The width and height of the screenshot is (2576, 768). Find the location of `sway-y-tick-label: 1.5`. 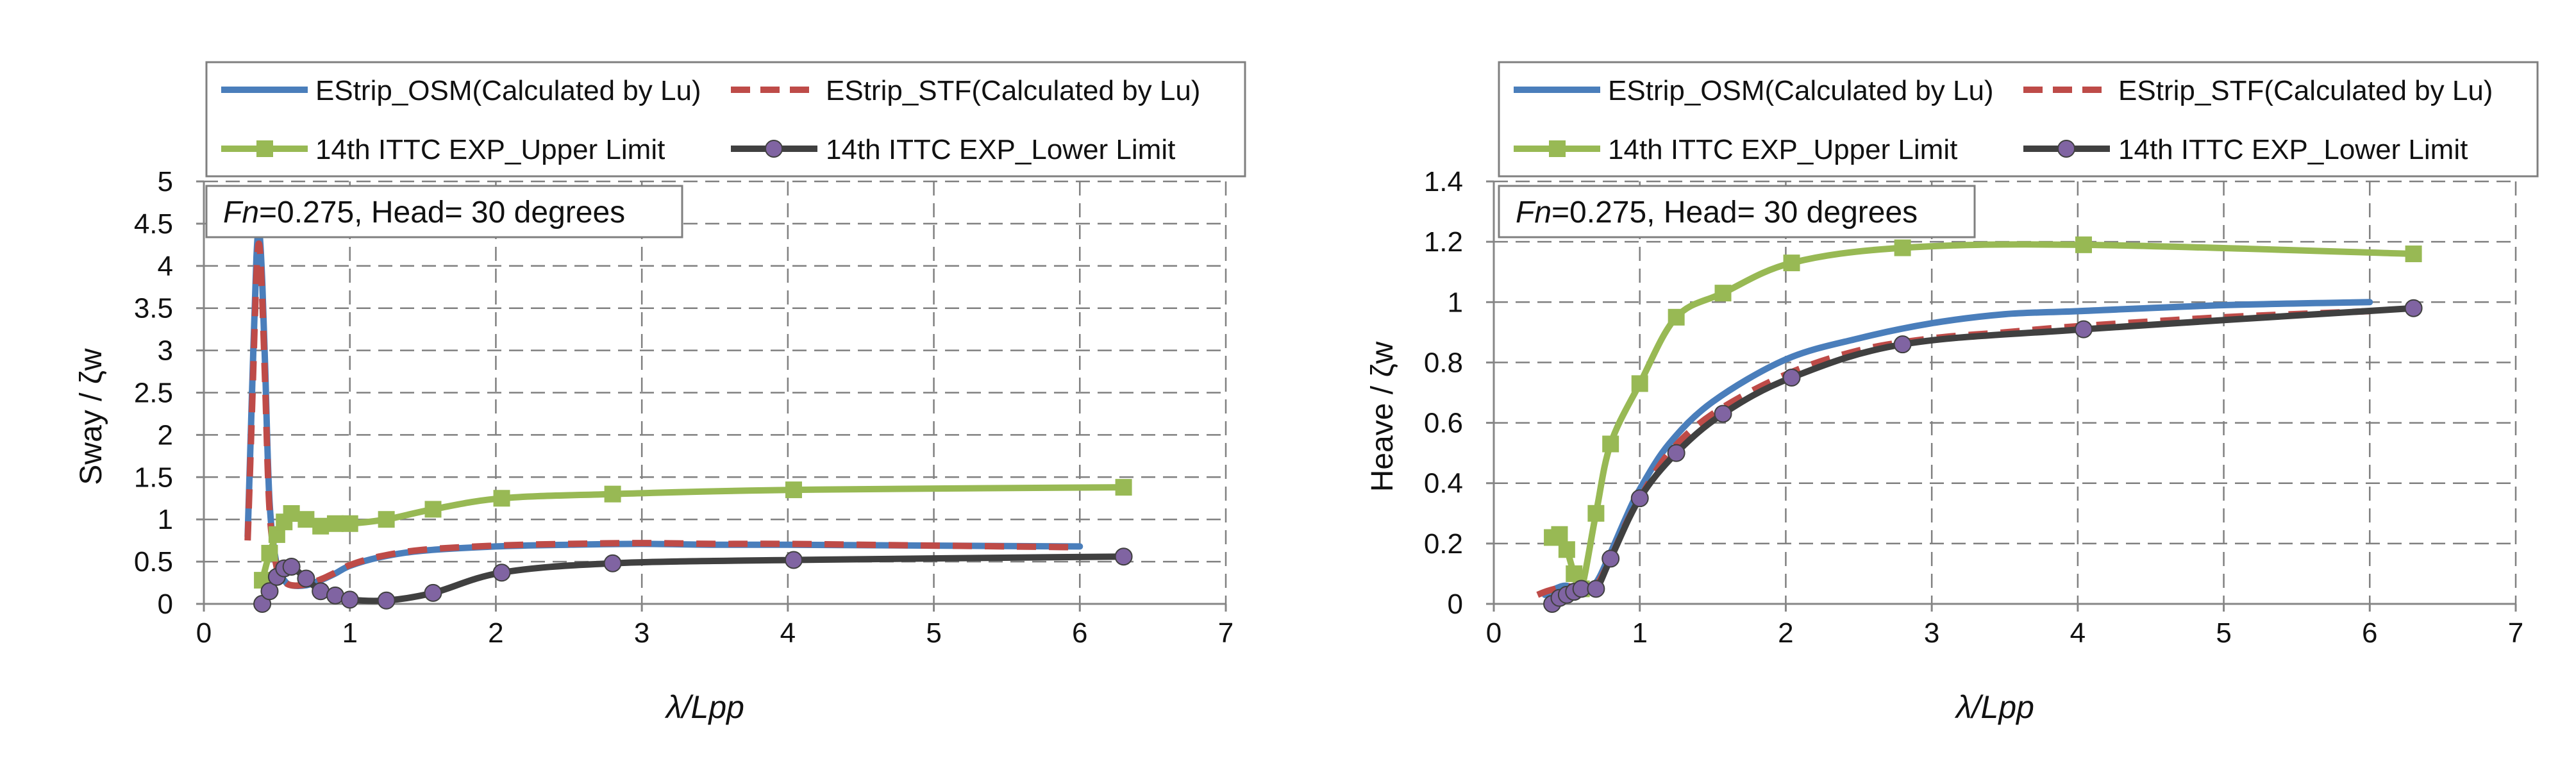

sway-y-tick-label: 1.5 is located at coordinates (153, 477).